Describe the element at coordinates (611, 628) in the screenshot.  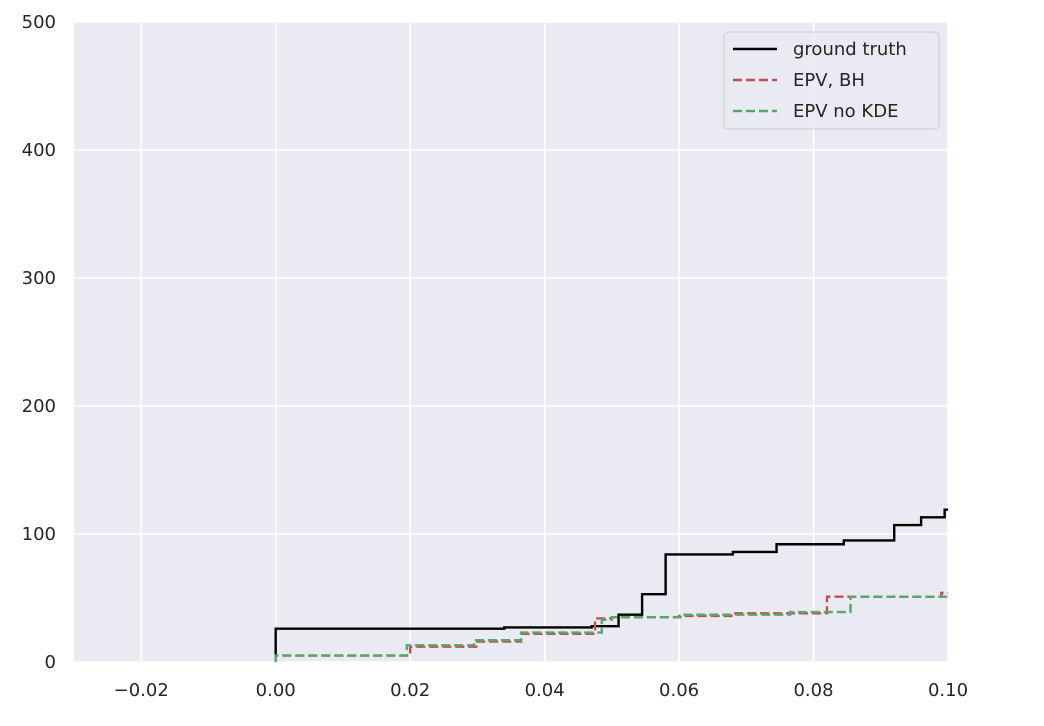
I see `series-line-epv-no-kde` at that location.